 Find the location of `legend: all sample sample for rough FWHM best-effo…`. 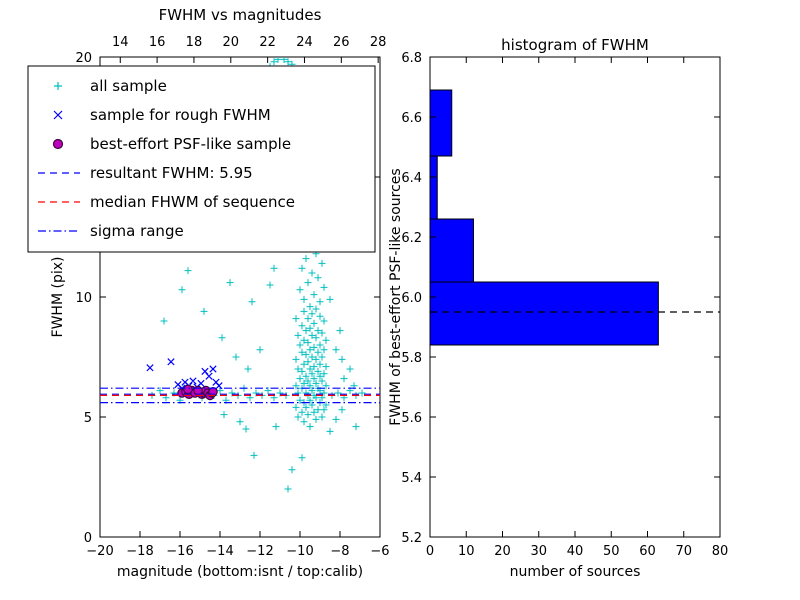

legend: all sample sample for rough FWHM best-effo… is located at coordinates (201, 159).